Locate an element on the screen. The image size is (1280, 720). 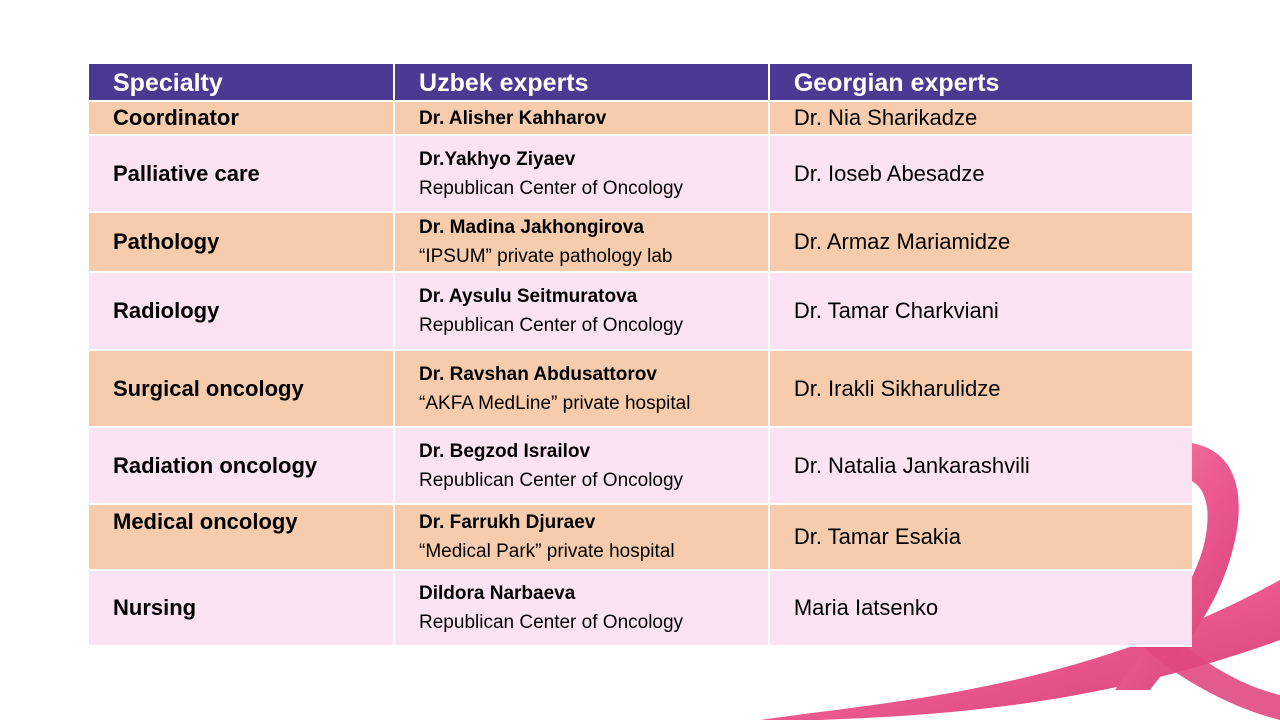
header-georgian-experts: Georgian experts is located at coordinates (980, 83).